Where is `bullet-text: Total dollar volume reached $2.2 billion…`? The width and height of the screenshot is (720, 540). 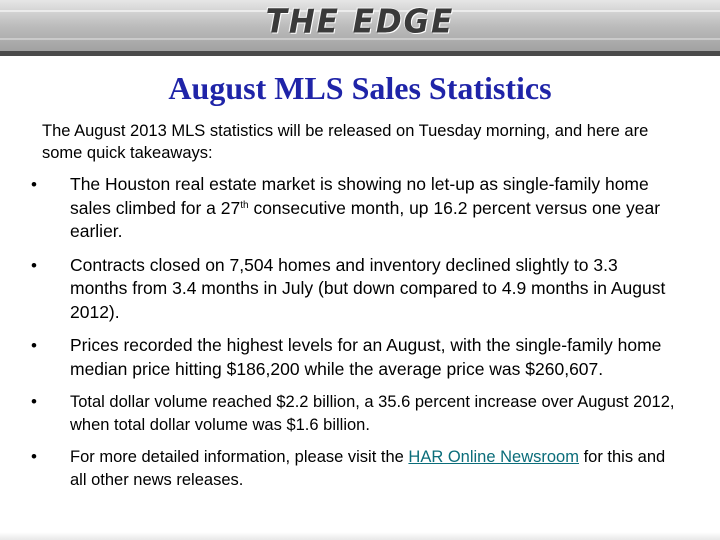
bullet-text: Total dollar volume reached $2.2 billion… is located at coordinates (372, 413).